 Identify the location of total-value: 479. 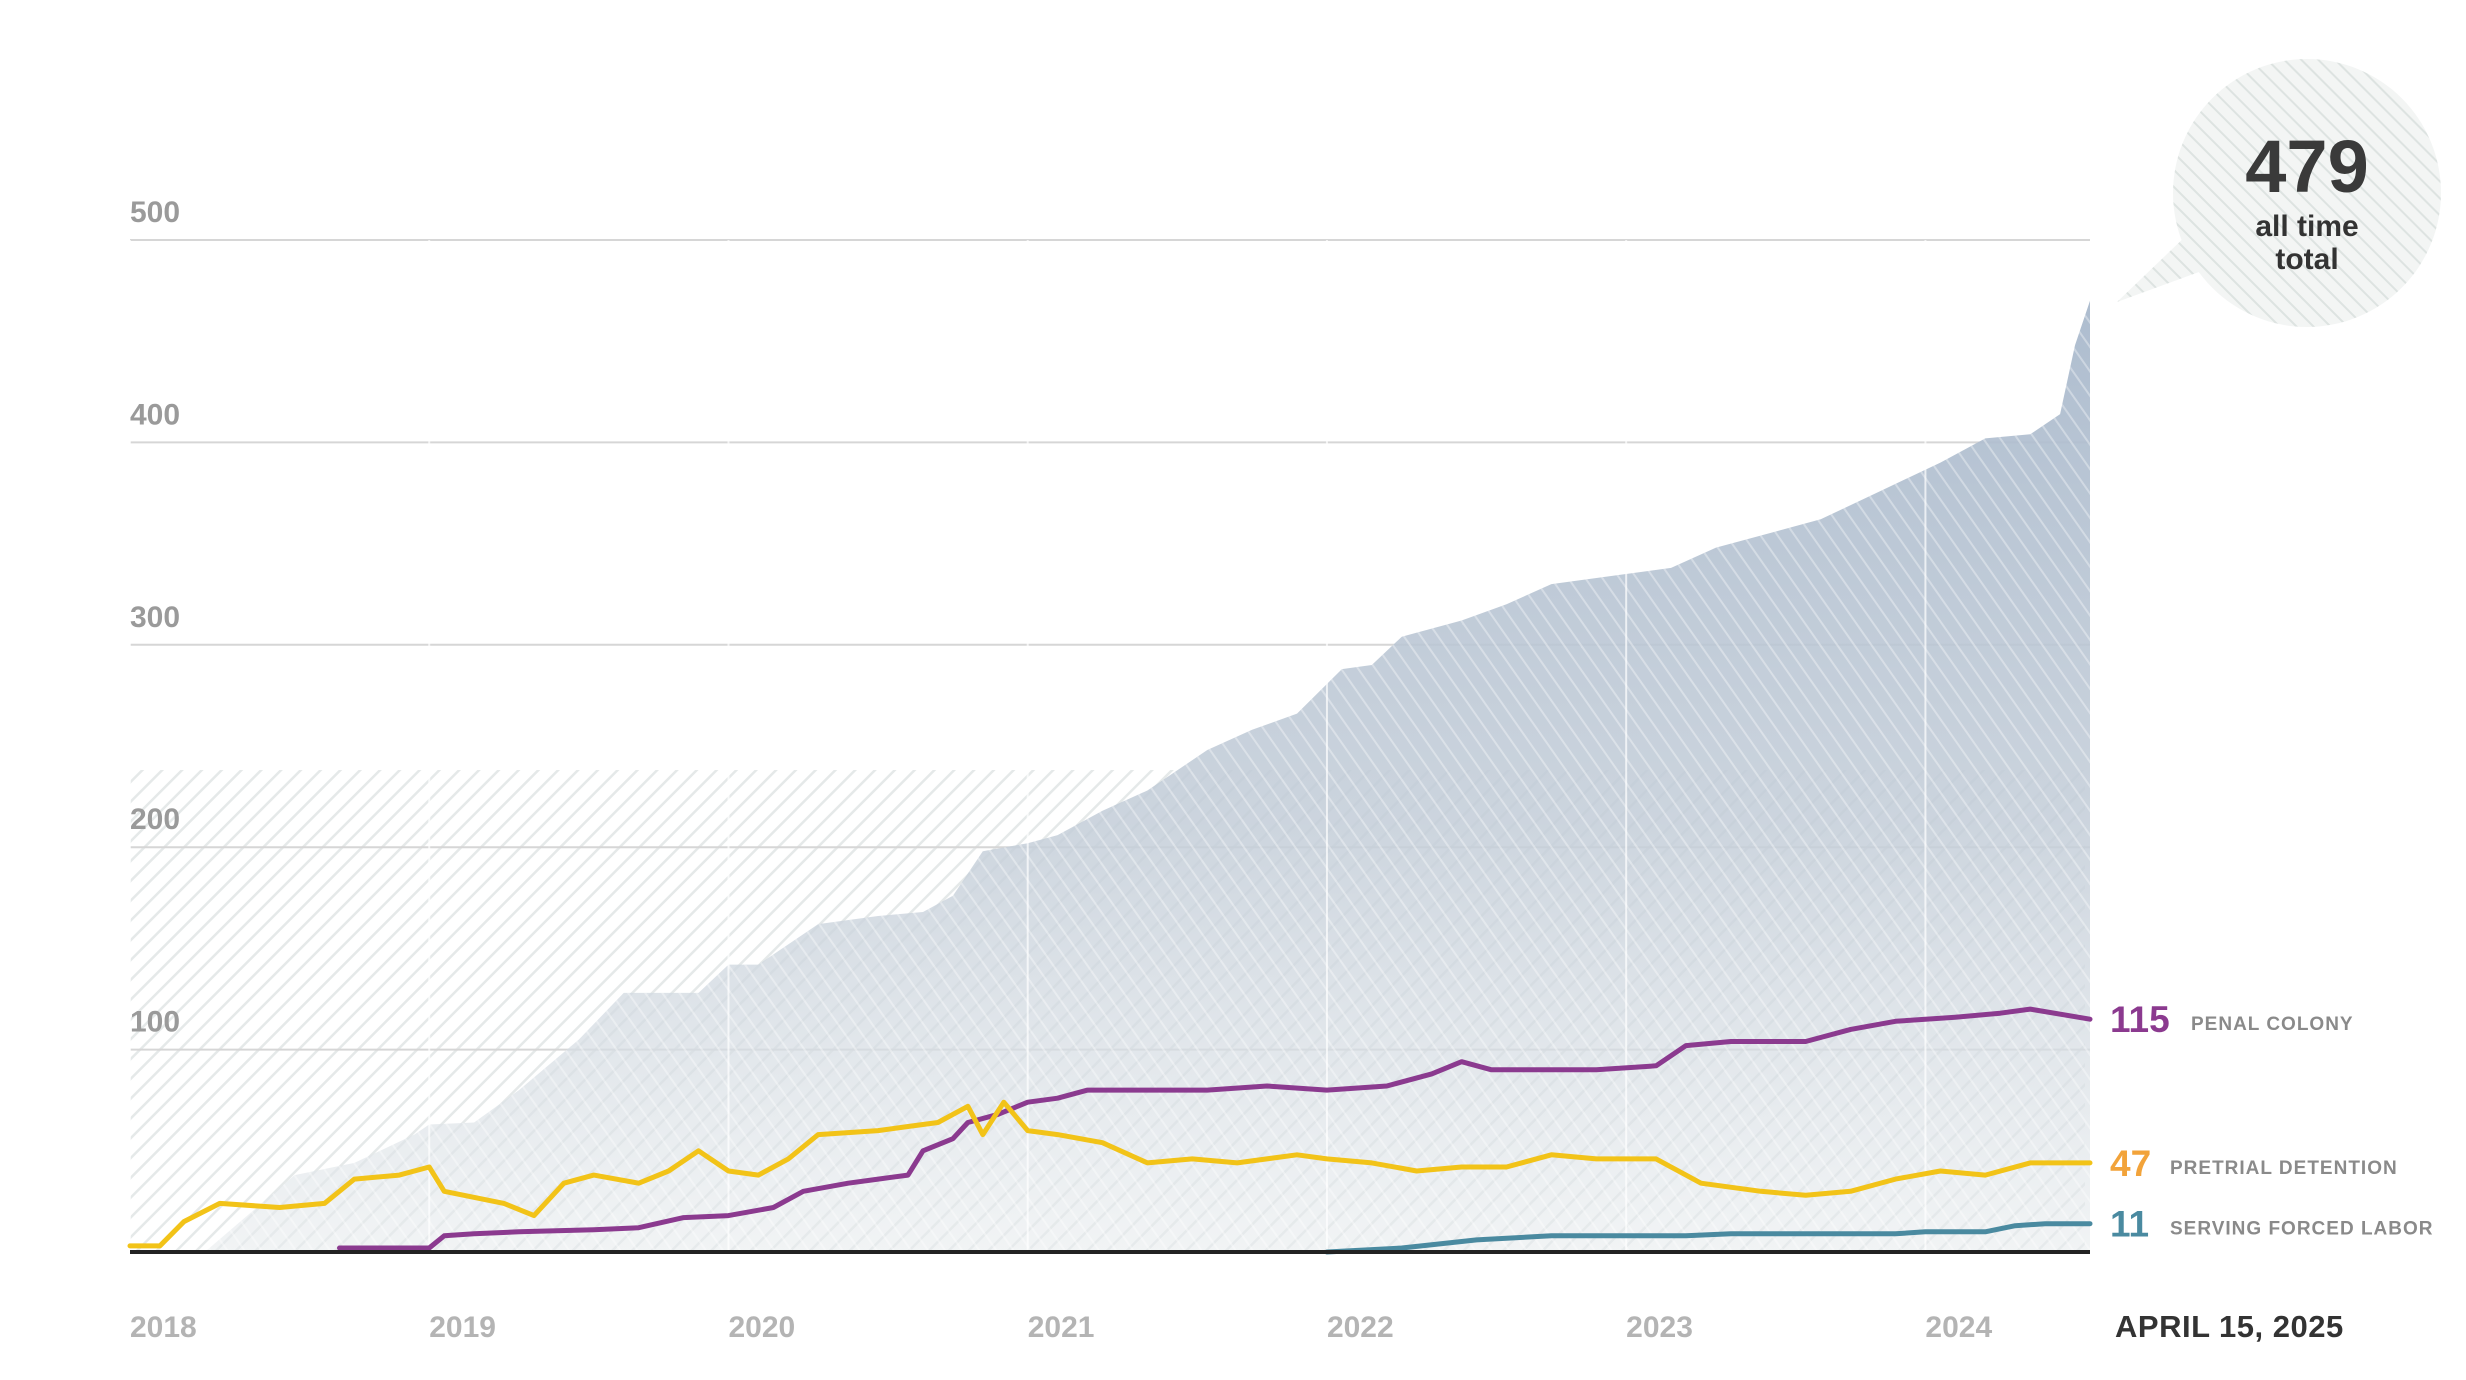
(2306, 166).